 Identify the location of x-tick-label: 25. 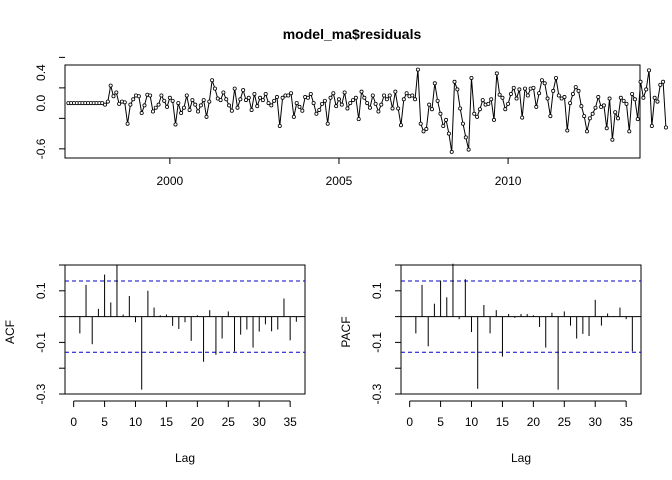
(565, 422).